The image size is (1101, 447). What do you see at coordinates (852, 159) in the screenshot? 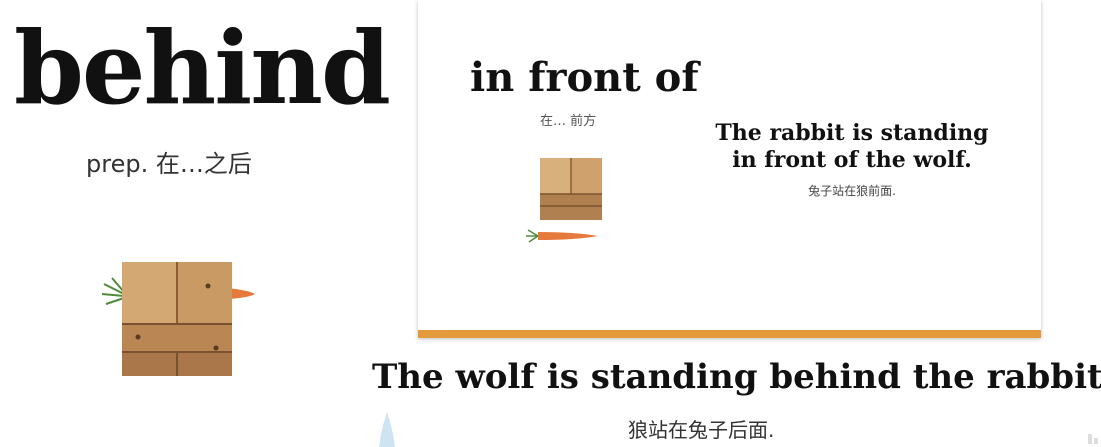
I see `slide-sentence-line-2: in front of the wolf.` at bounding box center [852, 159].